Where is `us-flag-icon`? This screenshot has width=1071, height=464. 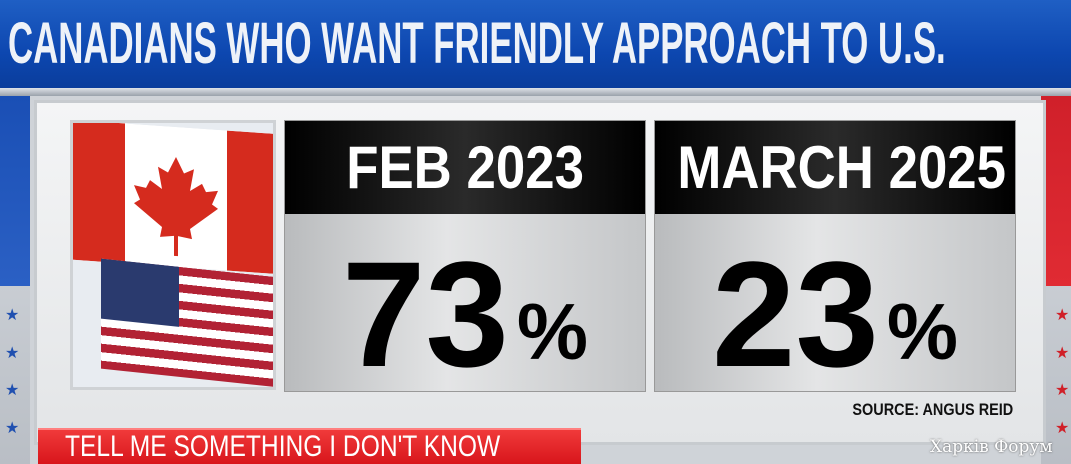 us-flag-icon is located at coordinates (187, 322).